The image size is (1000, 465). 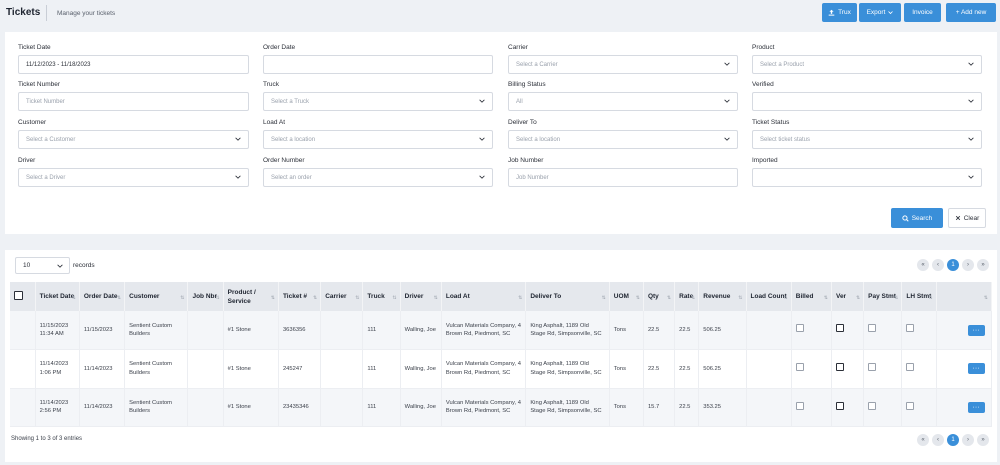 I want to click on column-header: Product / Service ⇅, so click(x=251, y=296).